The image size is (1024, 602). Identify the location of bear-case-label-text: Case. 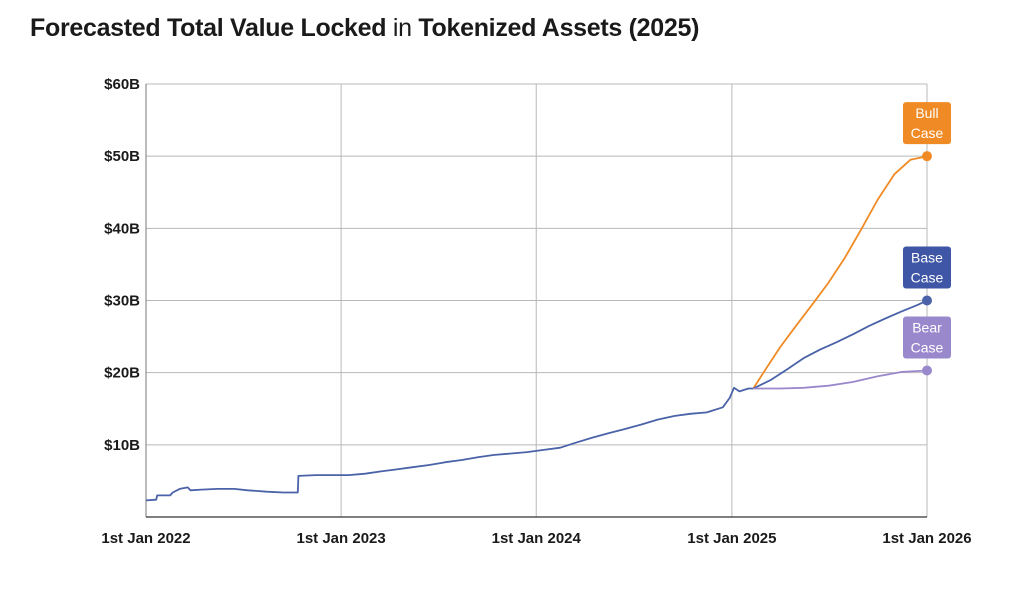
(927, 348).